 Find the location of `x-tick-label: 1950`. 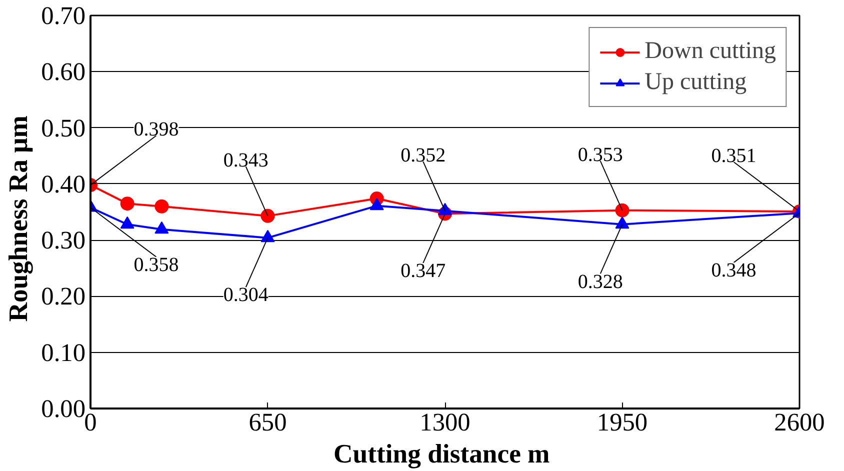

x-tick-label: 1950 is located at coordinates (622, 422).